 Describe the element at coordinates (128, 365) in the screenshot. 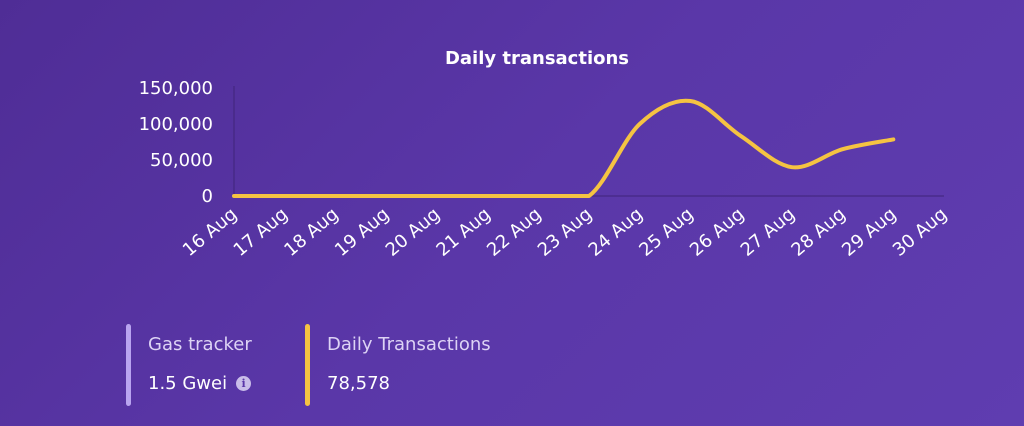

I see `gas-tracker-accent-bar` at that location.